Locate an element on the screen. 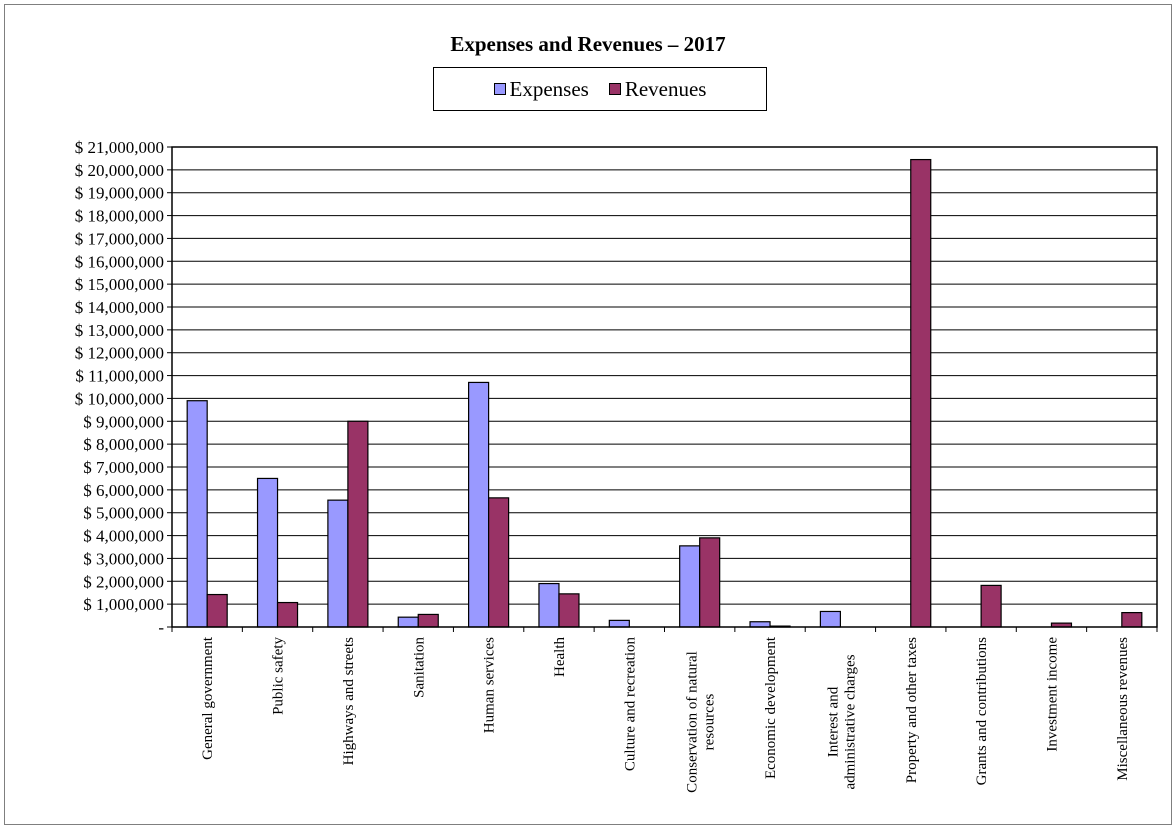  legend-swatch-revenues is located at coordinates (614, 89).